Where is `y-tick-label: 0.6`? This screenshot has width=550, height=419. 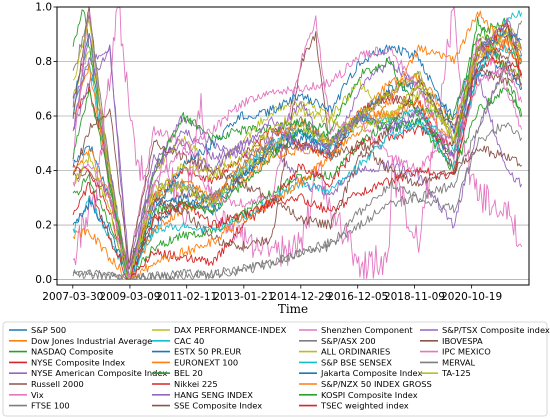 y-tick-label: 0.6 is located at coordinates (43, 117).